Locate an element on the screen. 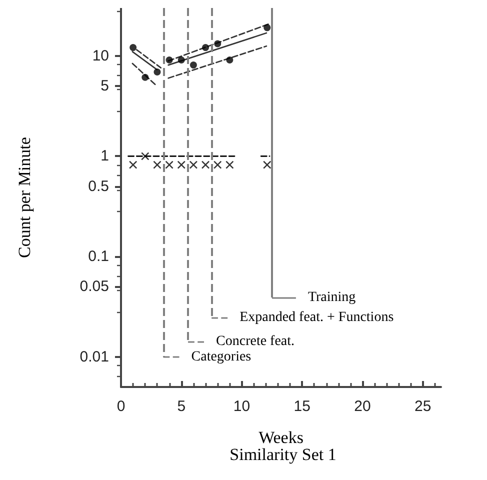  x-tick-label: 0 is located at coordinates (121, 406).